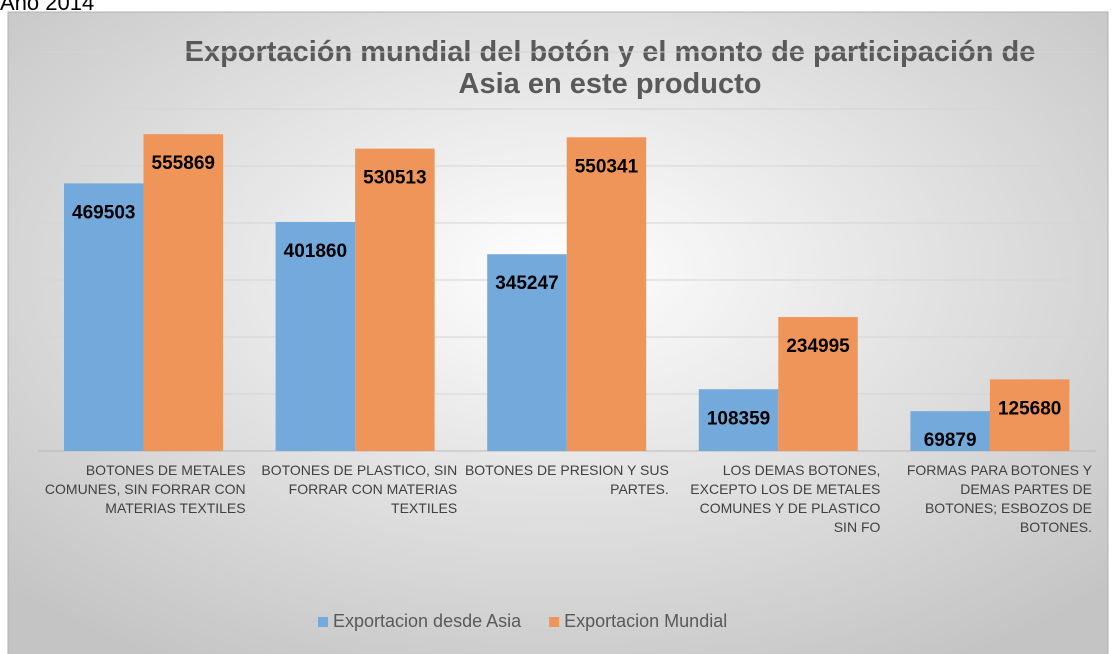 The image size is (1115, 654). What do you see at coordinates (183, 163) in the screenshot?
I see `data-label: 555869` at bounding box center [183, 163].